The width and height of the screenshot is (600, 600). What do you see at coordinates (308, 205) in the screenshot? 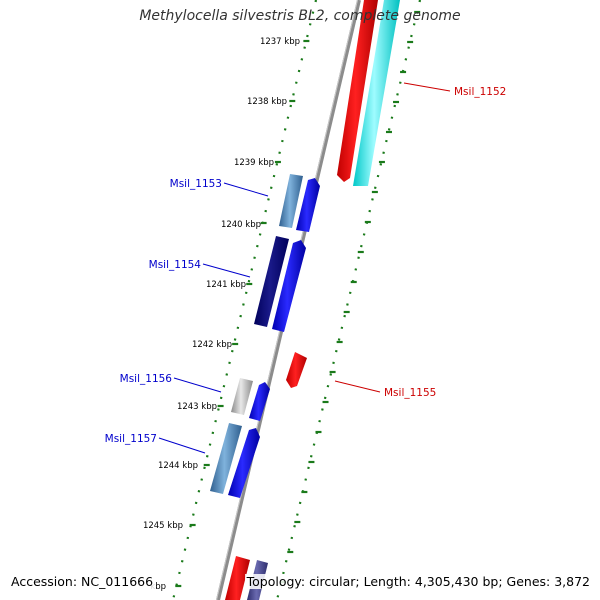
I see `gene-msil-1153-blue` at bounding box center [308, 205].